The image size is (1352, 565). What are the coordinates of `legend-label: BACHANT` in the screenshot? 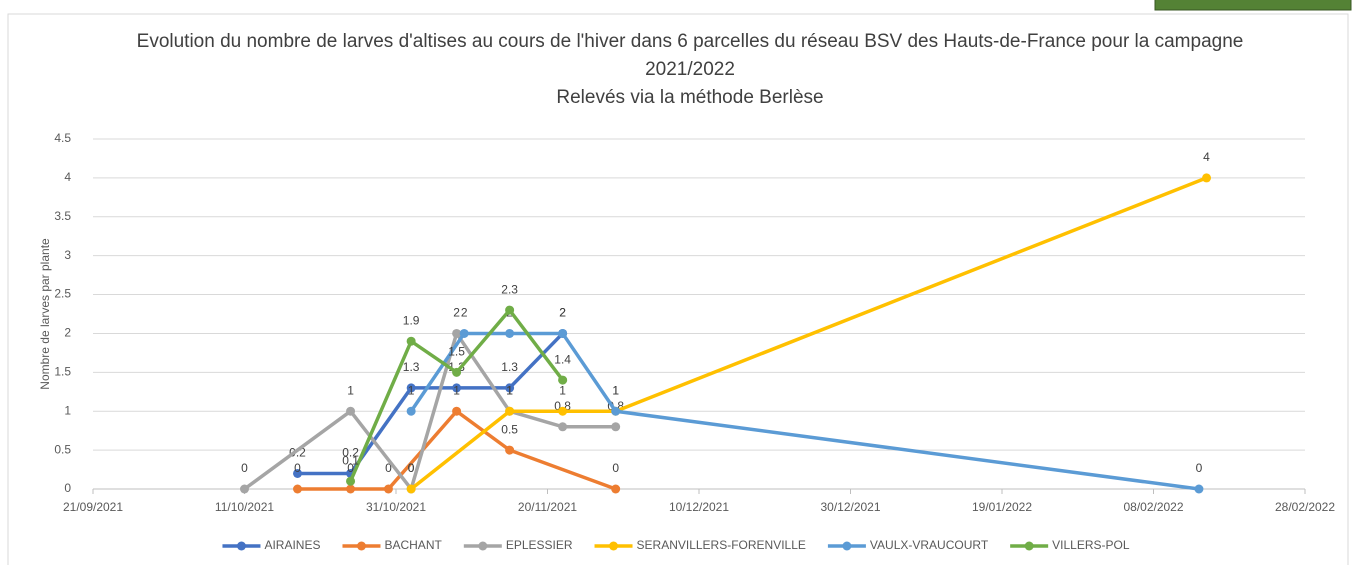 It's located at (413, 545).